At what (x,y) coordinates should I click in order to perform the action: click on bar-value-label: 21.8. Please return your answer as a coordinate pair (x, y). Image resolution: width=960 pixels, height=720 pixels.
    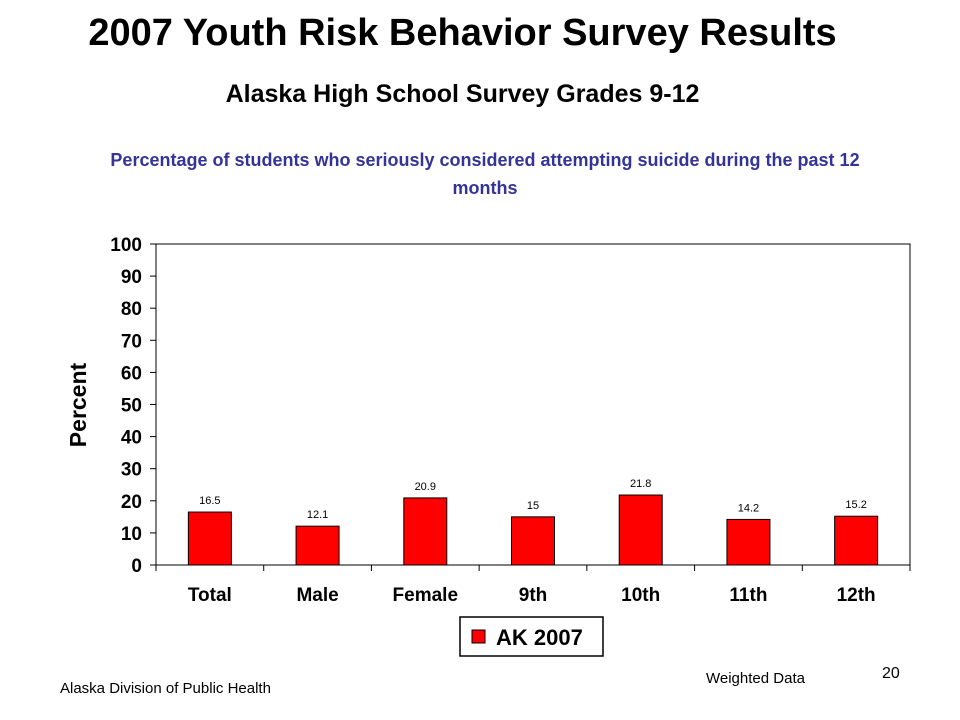
    Looking at the image, I should click on (640, 484).